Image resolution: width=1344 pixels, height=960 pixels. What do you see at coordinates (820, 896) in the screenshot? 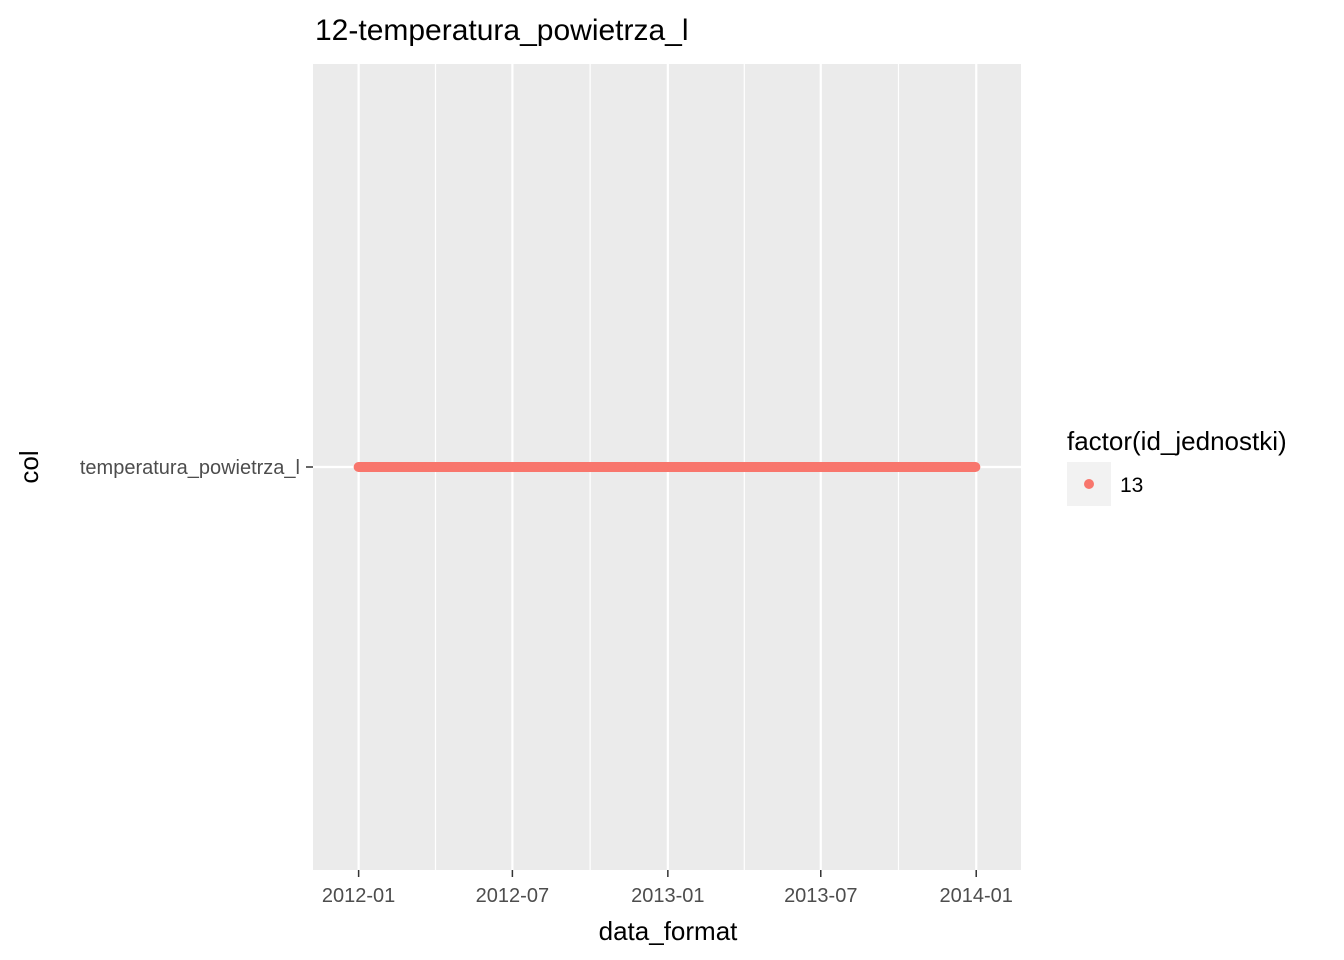
I see `x-tick-label: 2013-07` at bounding box center [820, 896].